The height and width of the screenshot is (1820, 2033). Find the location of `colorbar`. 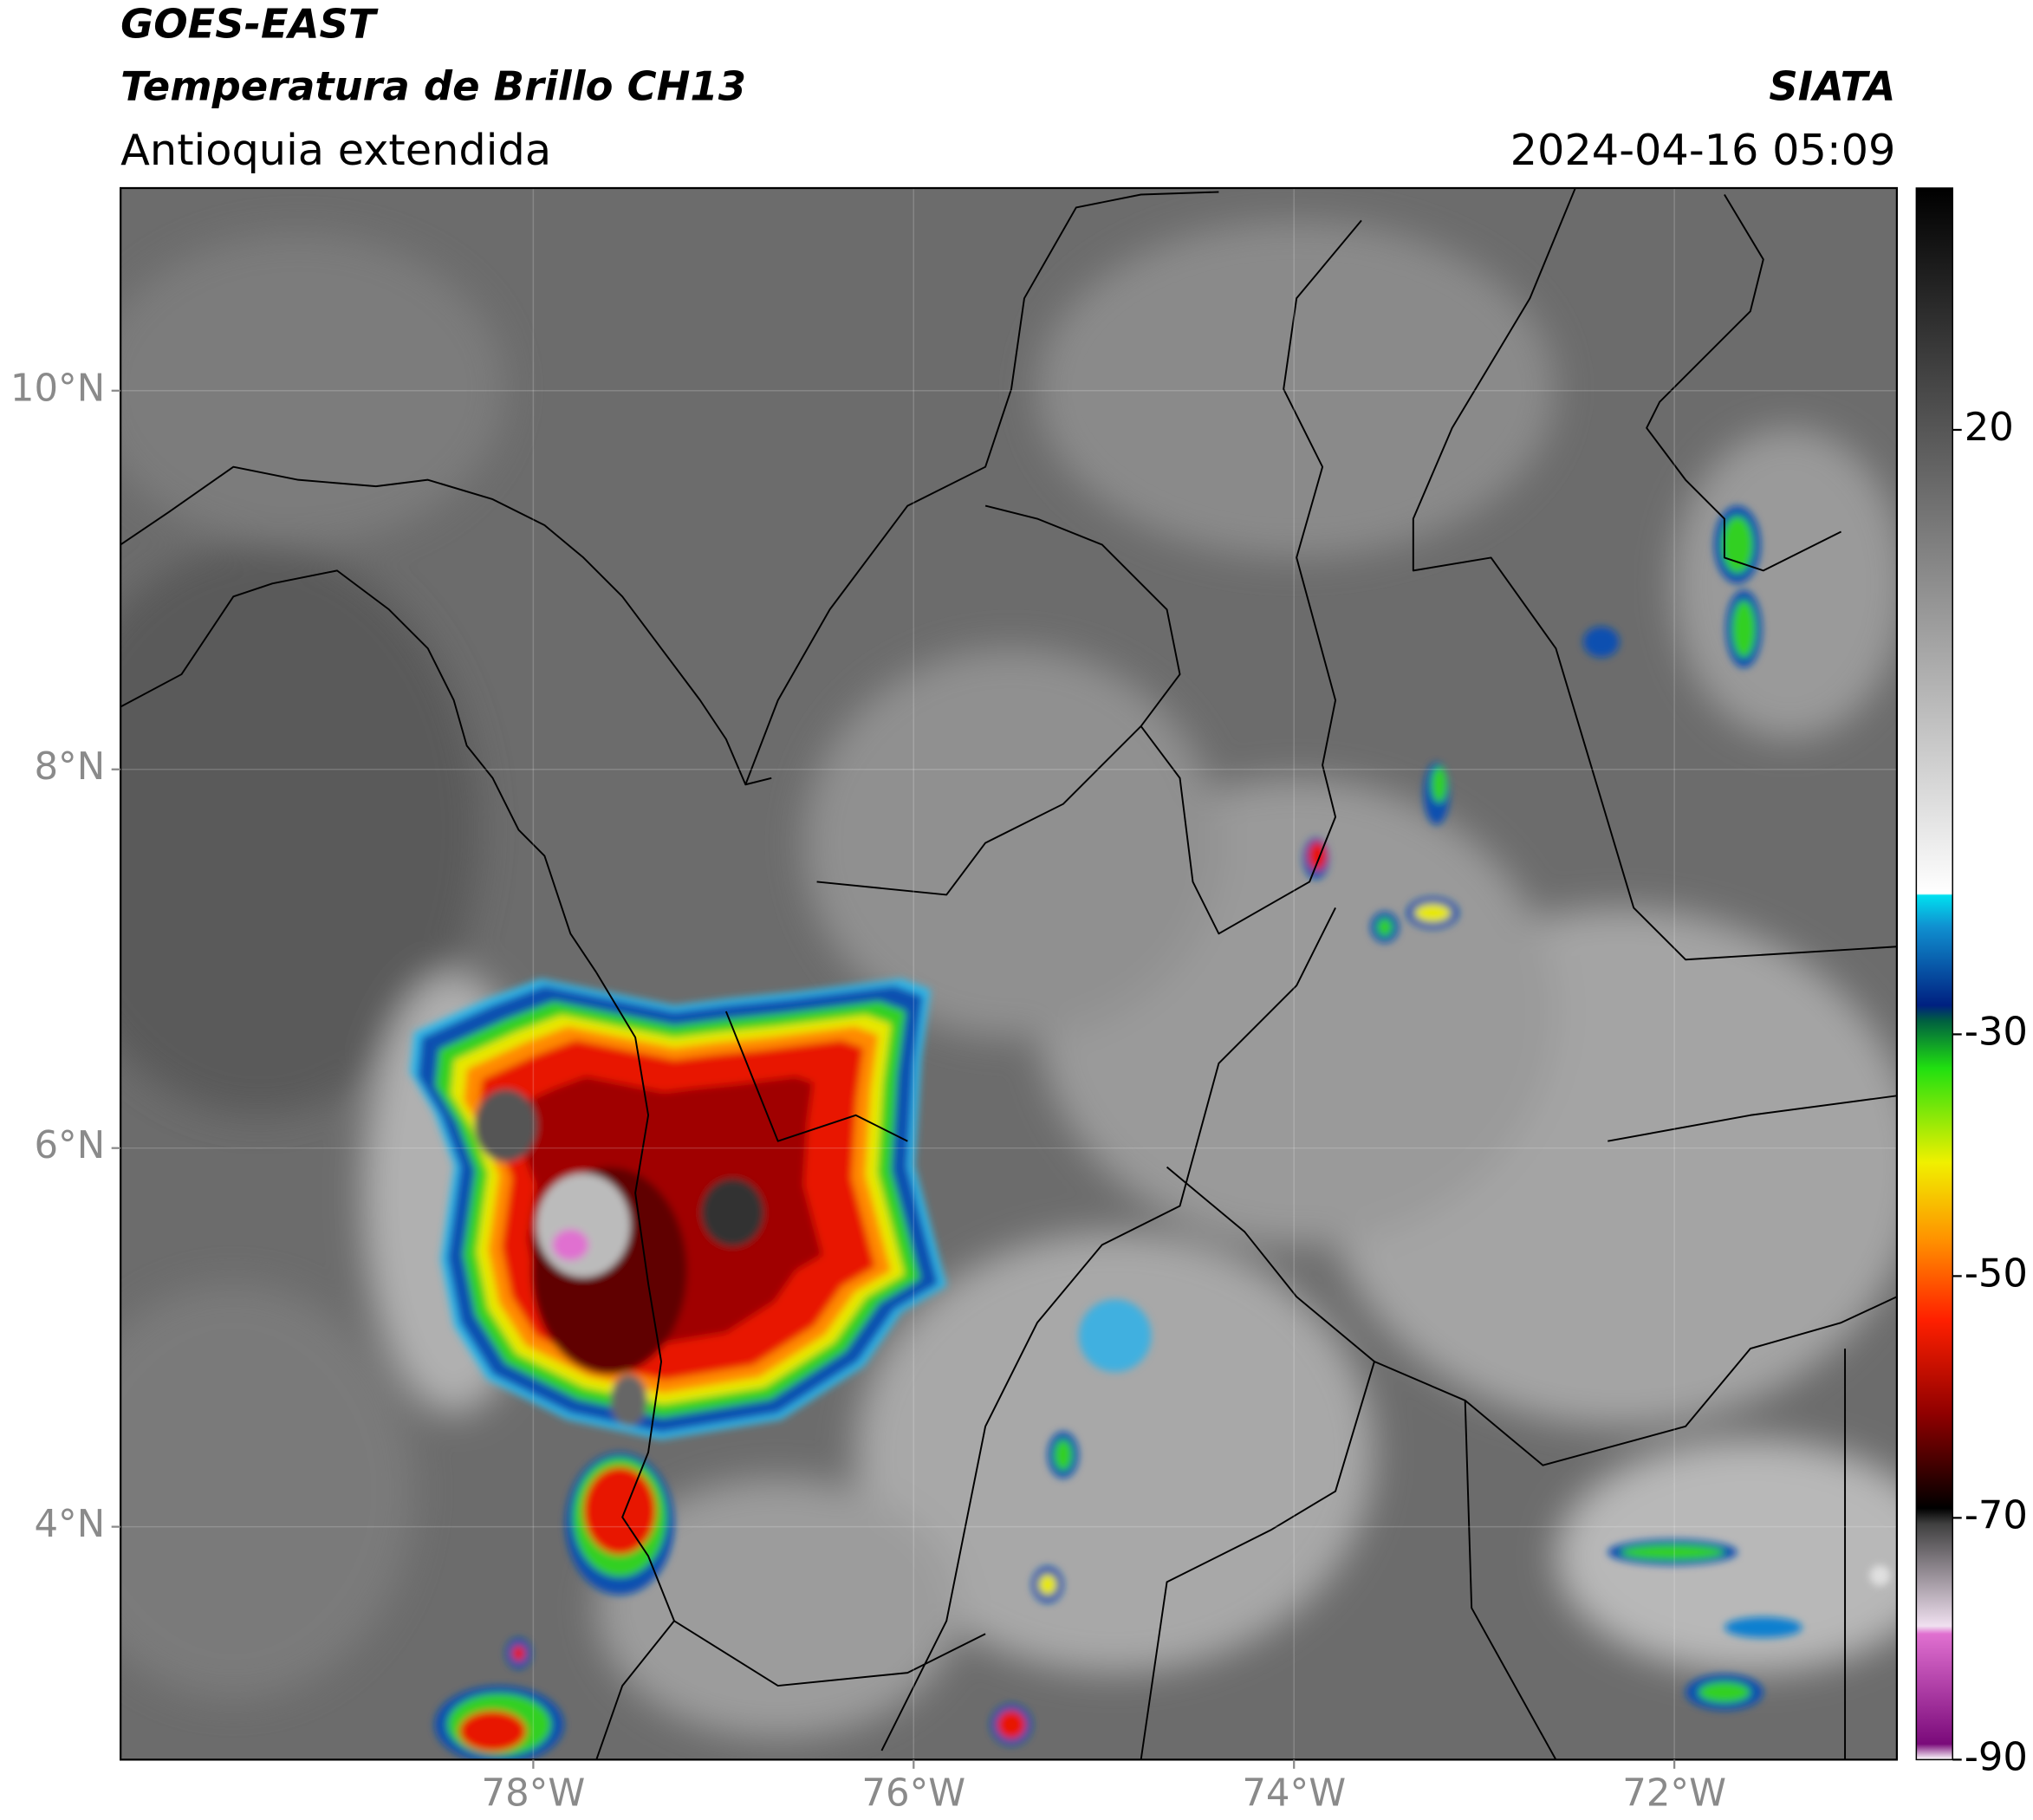

colorbar is located at coordinates (1934, 974).